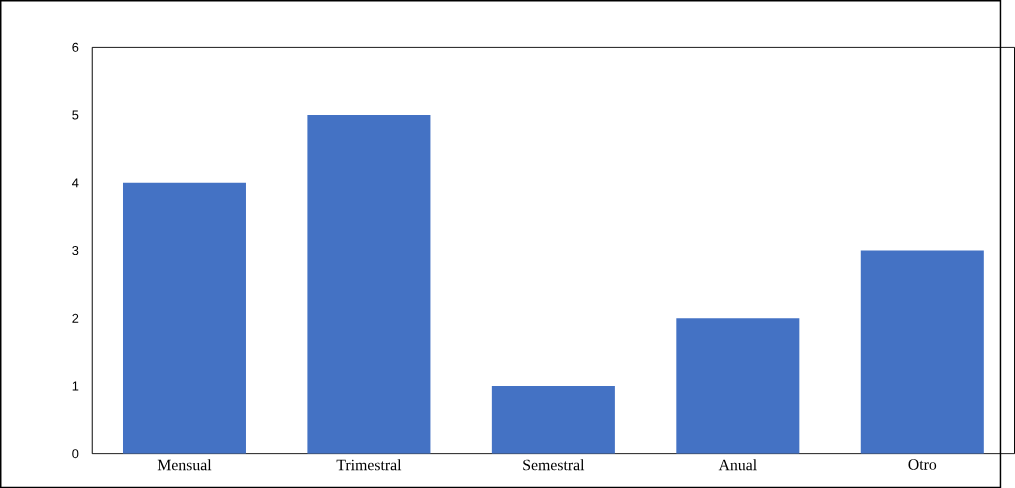 This screenshot has width=1015, height=488. I want to click on y-tick-label: 0, so click(75, 454).